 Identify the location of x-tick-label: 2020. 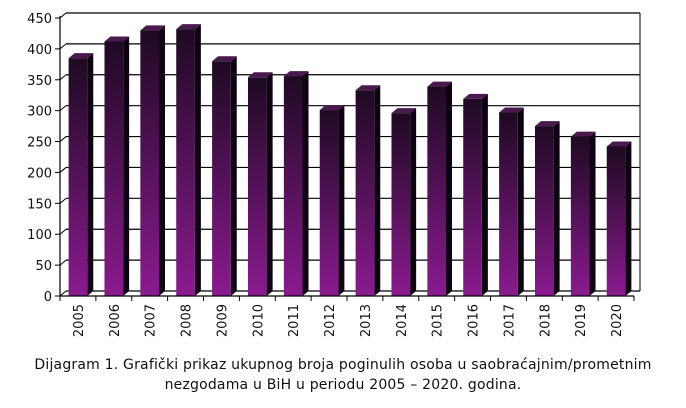
(617, 320).